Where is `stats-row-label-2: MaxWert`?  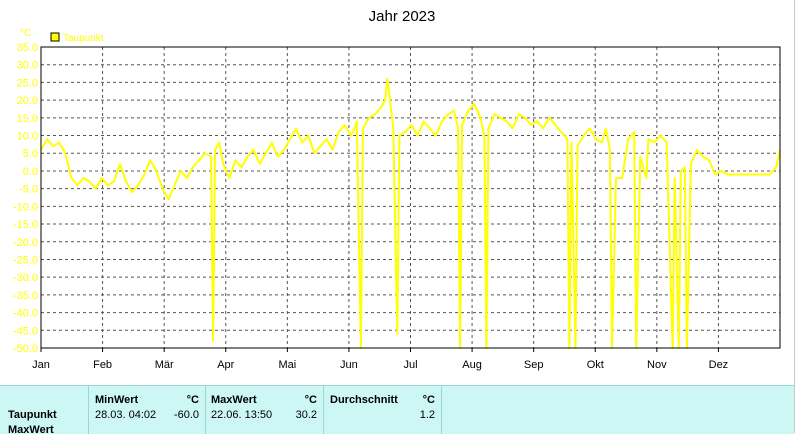 stats-row-label-2: MaxWert is located at coordinates (31, 430).